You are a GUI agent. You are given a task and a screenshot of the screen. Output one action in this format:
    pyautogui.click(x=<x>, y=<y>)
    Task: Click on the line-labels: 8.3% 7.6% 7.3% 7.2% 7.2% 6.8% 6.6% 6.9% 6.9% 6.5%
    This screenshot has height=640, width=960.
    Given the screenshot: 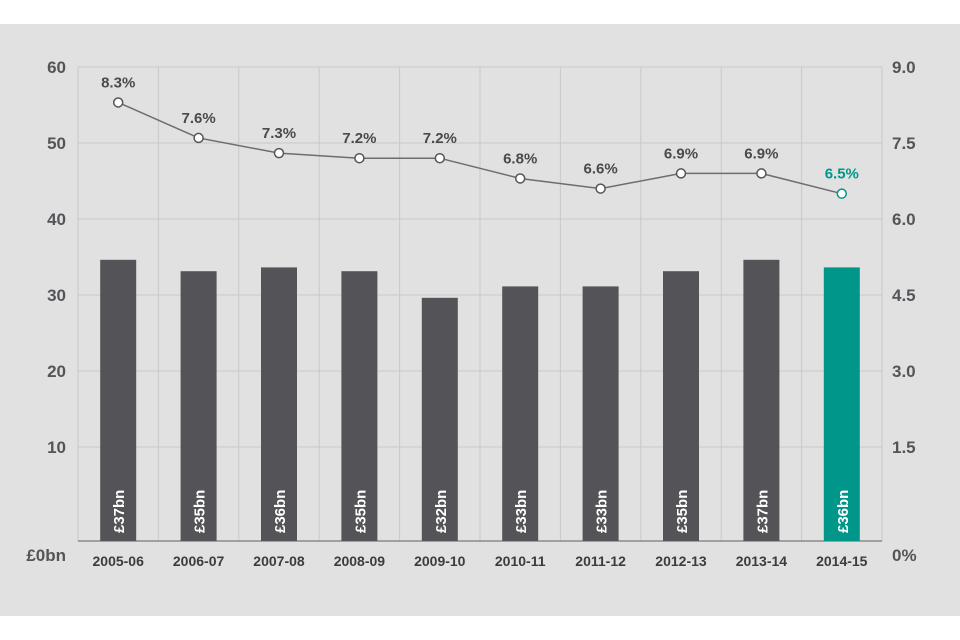 What is the action you would take?
    pyautogui.click(x=480, y=128)
    